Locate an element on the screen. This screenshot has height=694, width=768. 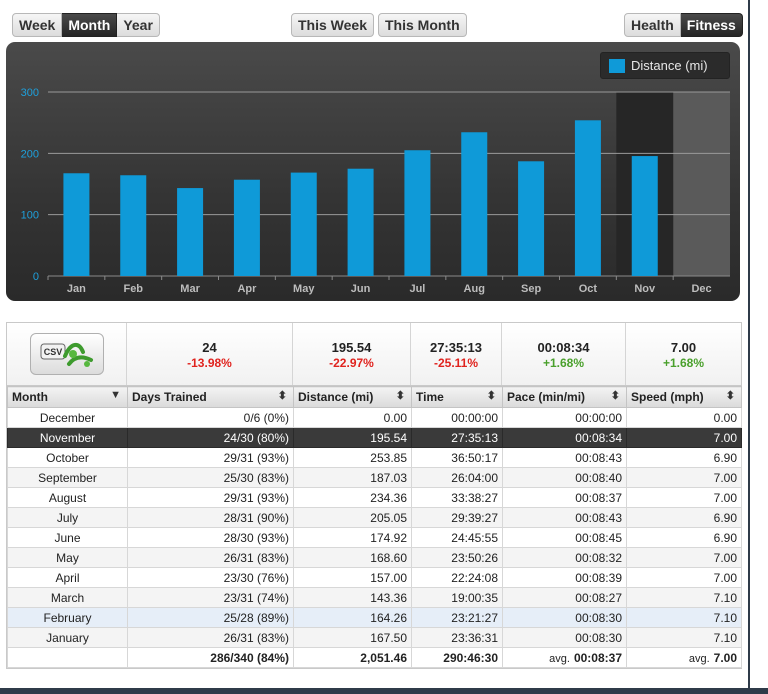
chart-x-tick-label: Feb is located at coordinates (133, 289).